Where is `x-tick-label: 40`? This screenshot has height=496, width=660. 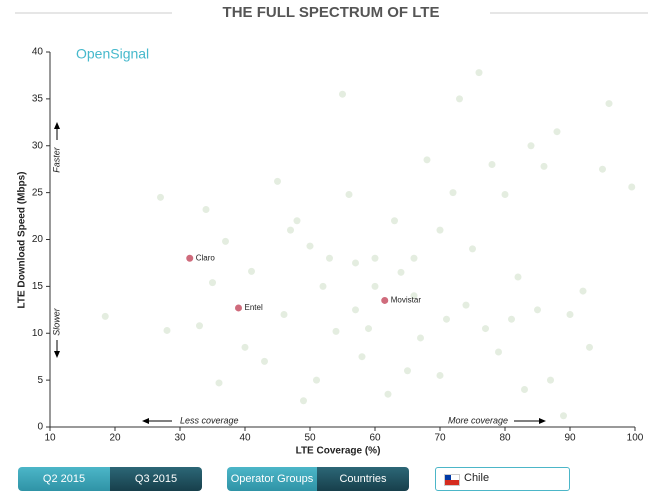
x-tick-label: 40 is located at coordinates (245, 438).